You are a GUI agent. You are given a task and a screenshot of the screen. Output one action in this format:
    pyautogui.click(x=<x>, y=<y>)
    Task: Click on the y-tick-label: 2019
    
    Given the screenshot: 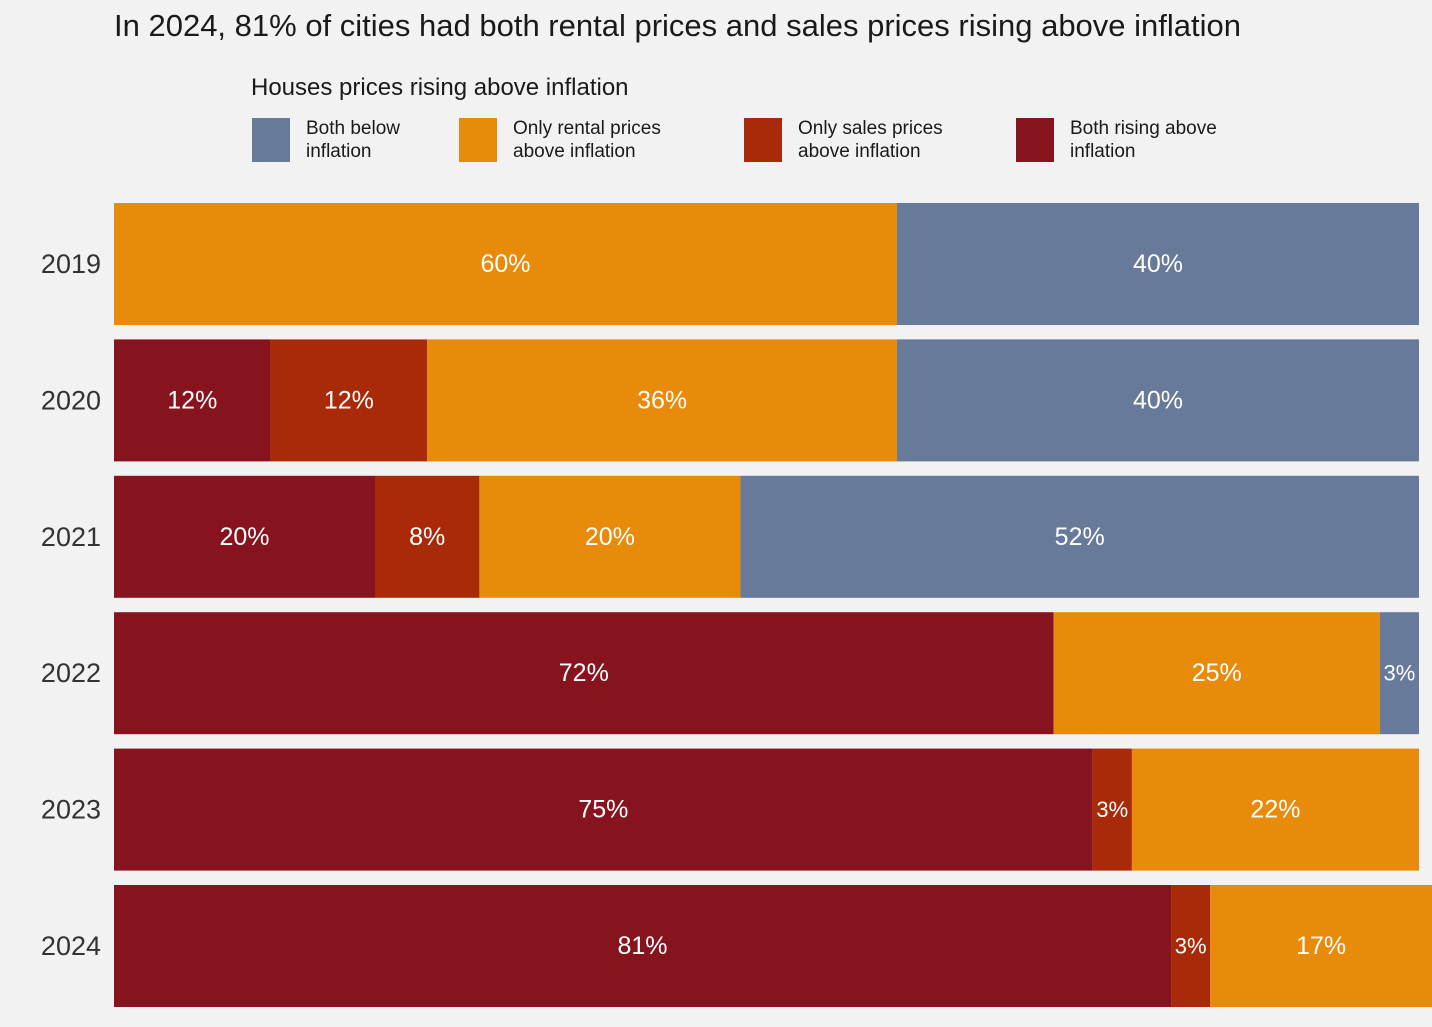 What is the action you would take?
    pyautogui.click(x=71, y=264)
    